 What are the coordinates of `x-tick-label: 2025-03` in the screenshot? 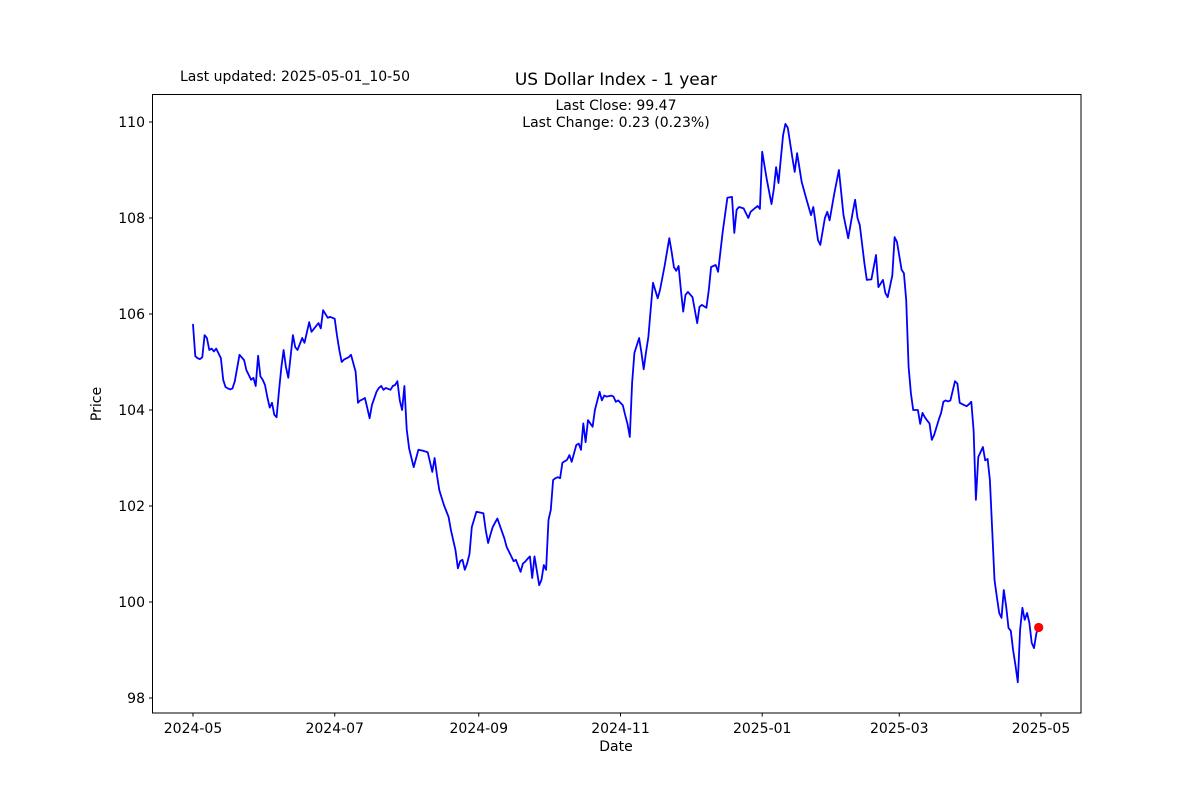 It's located at (899, 729).